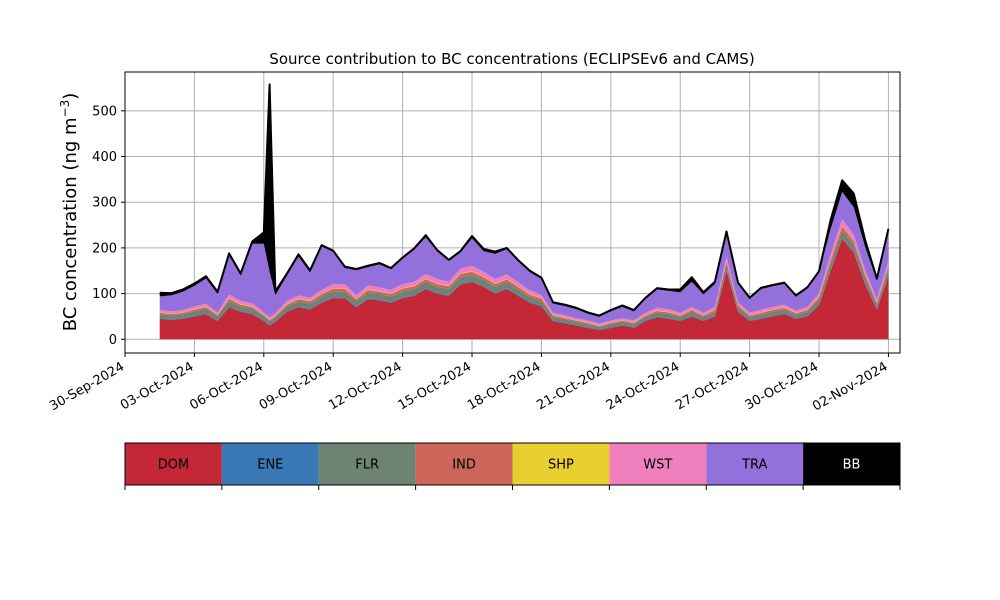  Describe the element at coordinates (296, 386) in the screenshot. I see `x-tick-label: 09-Oct-2024` at that location.